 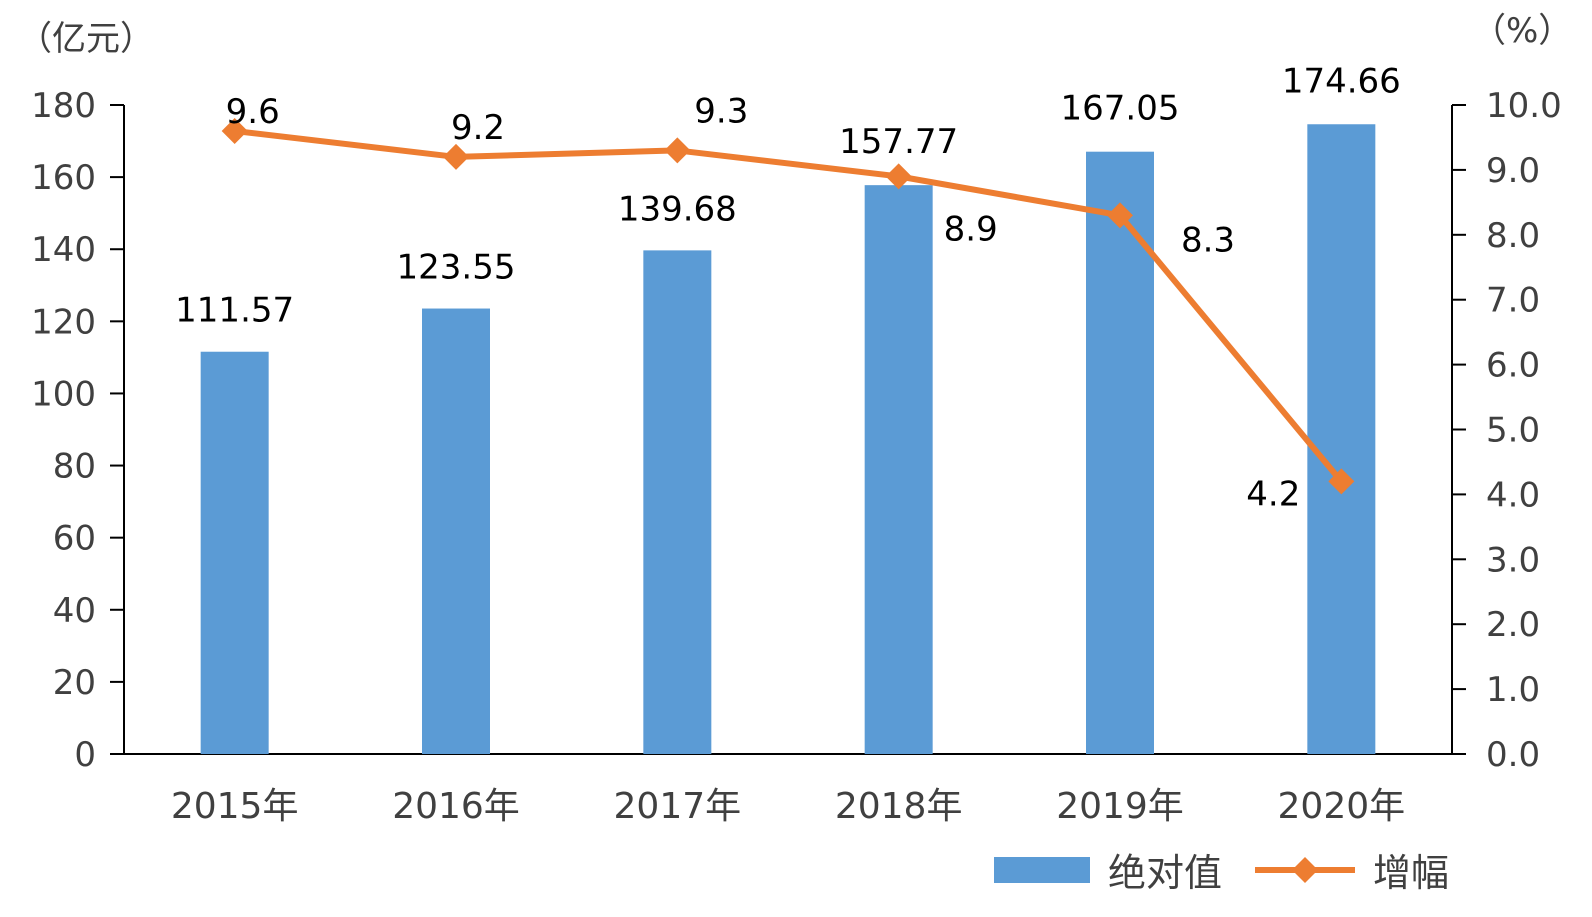 I want to click on line-value-label: 9.6, so click(x=253, y=112).